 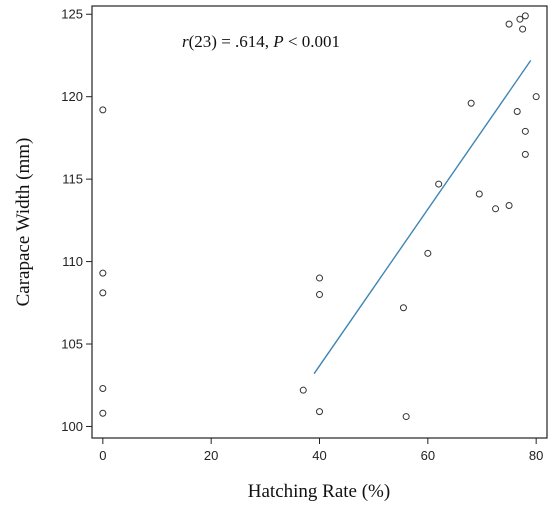 What do you see at coordinates (72, 261) in the screenshot?
I see `y-tick-label: 110` at bounding box center [72, 261].